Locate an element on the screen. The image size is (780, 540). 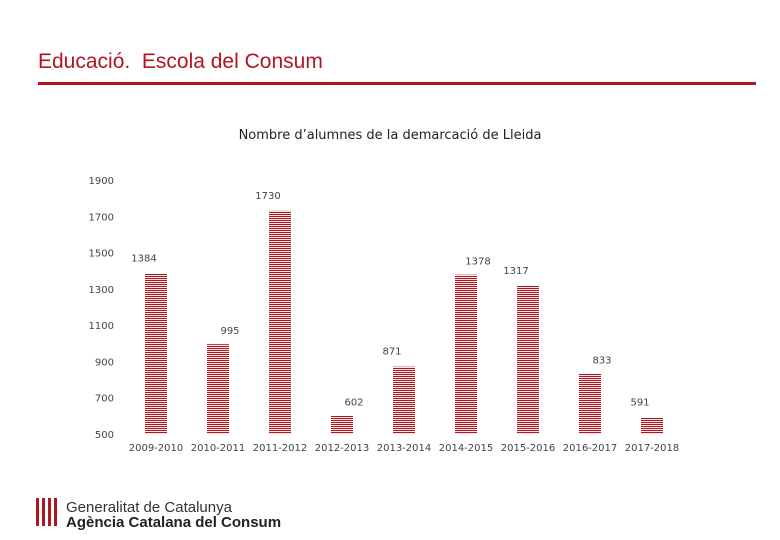
data-label: 995 is located at coordinates (229, 331).